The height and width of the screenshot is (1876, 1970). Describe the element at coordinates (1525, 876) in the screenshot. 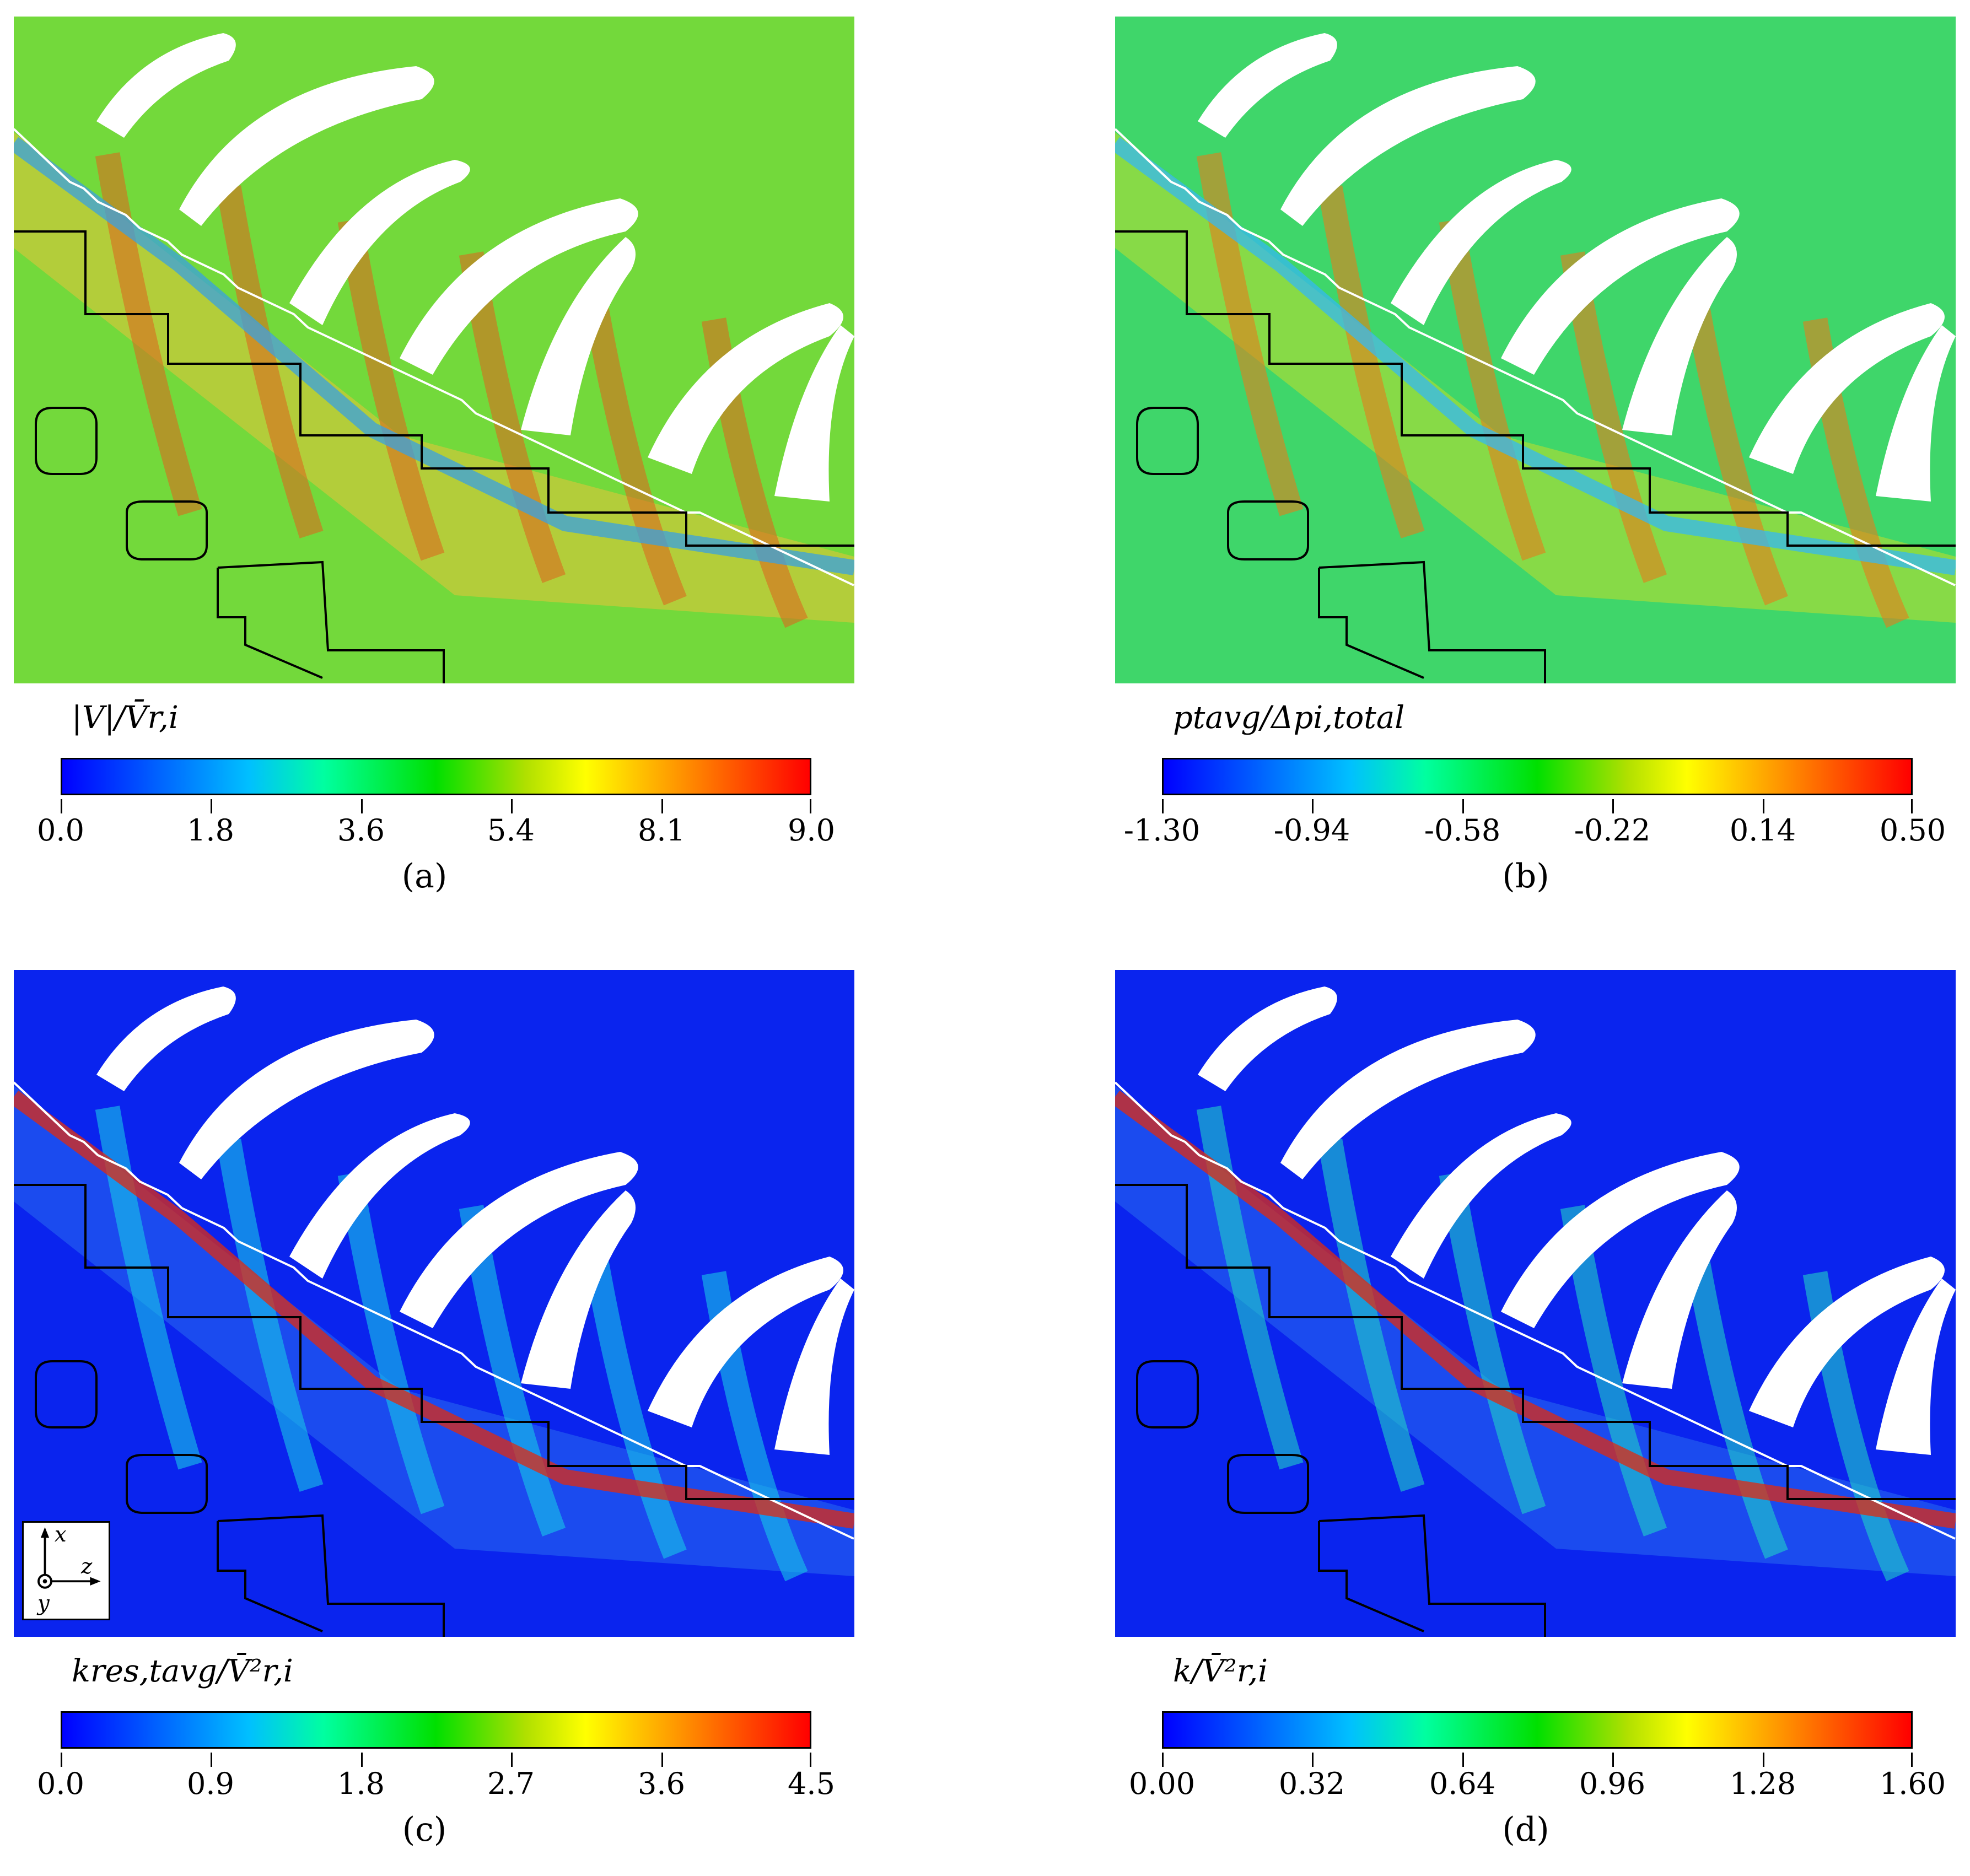

I see `panel-letter: (b)` at that location.